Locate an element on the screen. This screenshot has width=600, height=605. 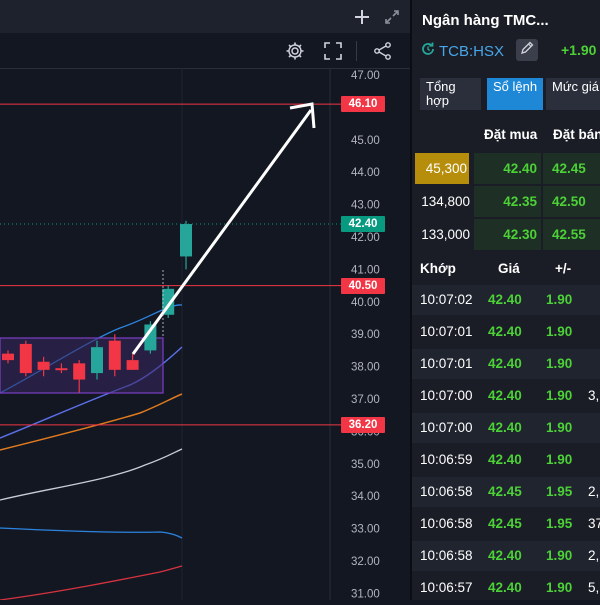
bid-price: 42.40 is located at coordinates (507, 168).